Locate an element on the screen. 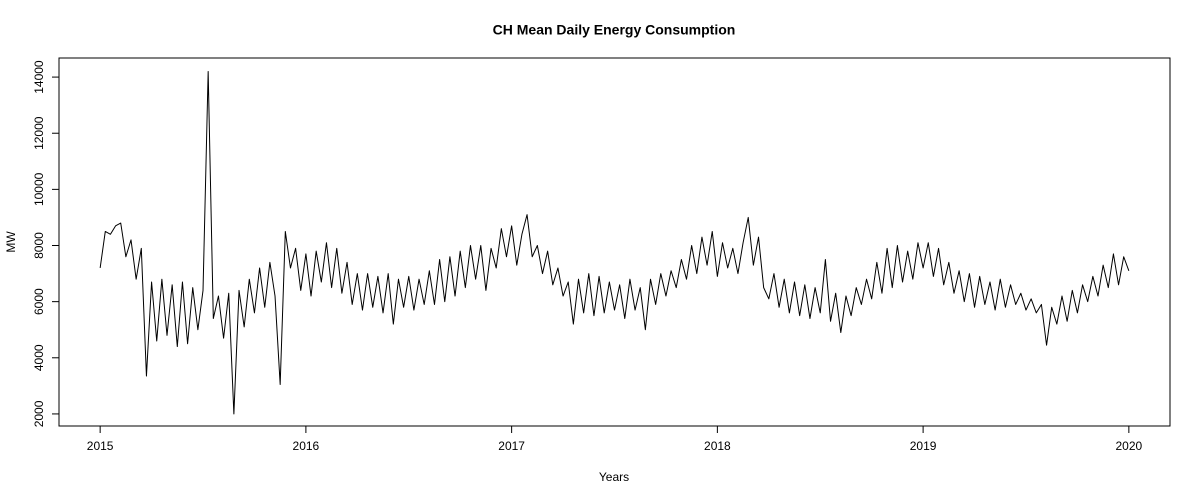 The height and width of the screenshot is (500, 1200). y-tick-label: 10000 is located at coordinates (39, 189).